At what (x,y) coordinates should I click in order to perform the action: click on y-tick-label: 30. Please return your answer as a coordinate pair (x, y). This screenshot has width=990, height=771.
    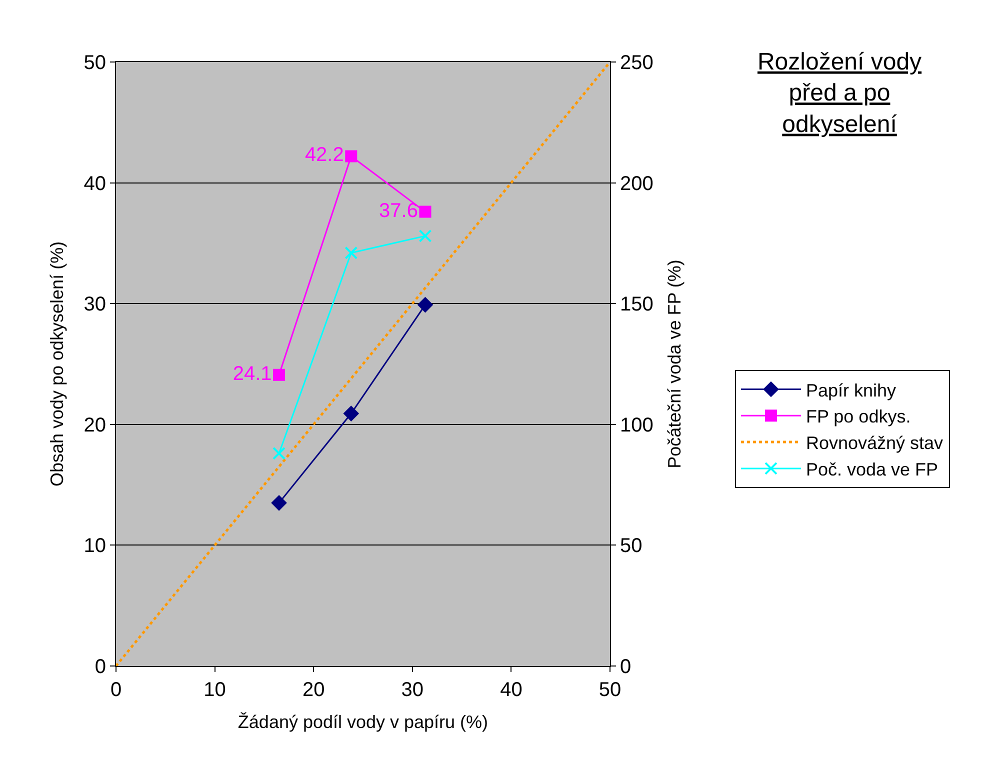
    Looking at the image, I should click on (95, 305).